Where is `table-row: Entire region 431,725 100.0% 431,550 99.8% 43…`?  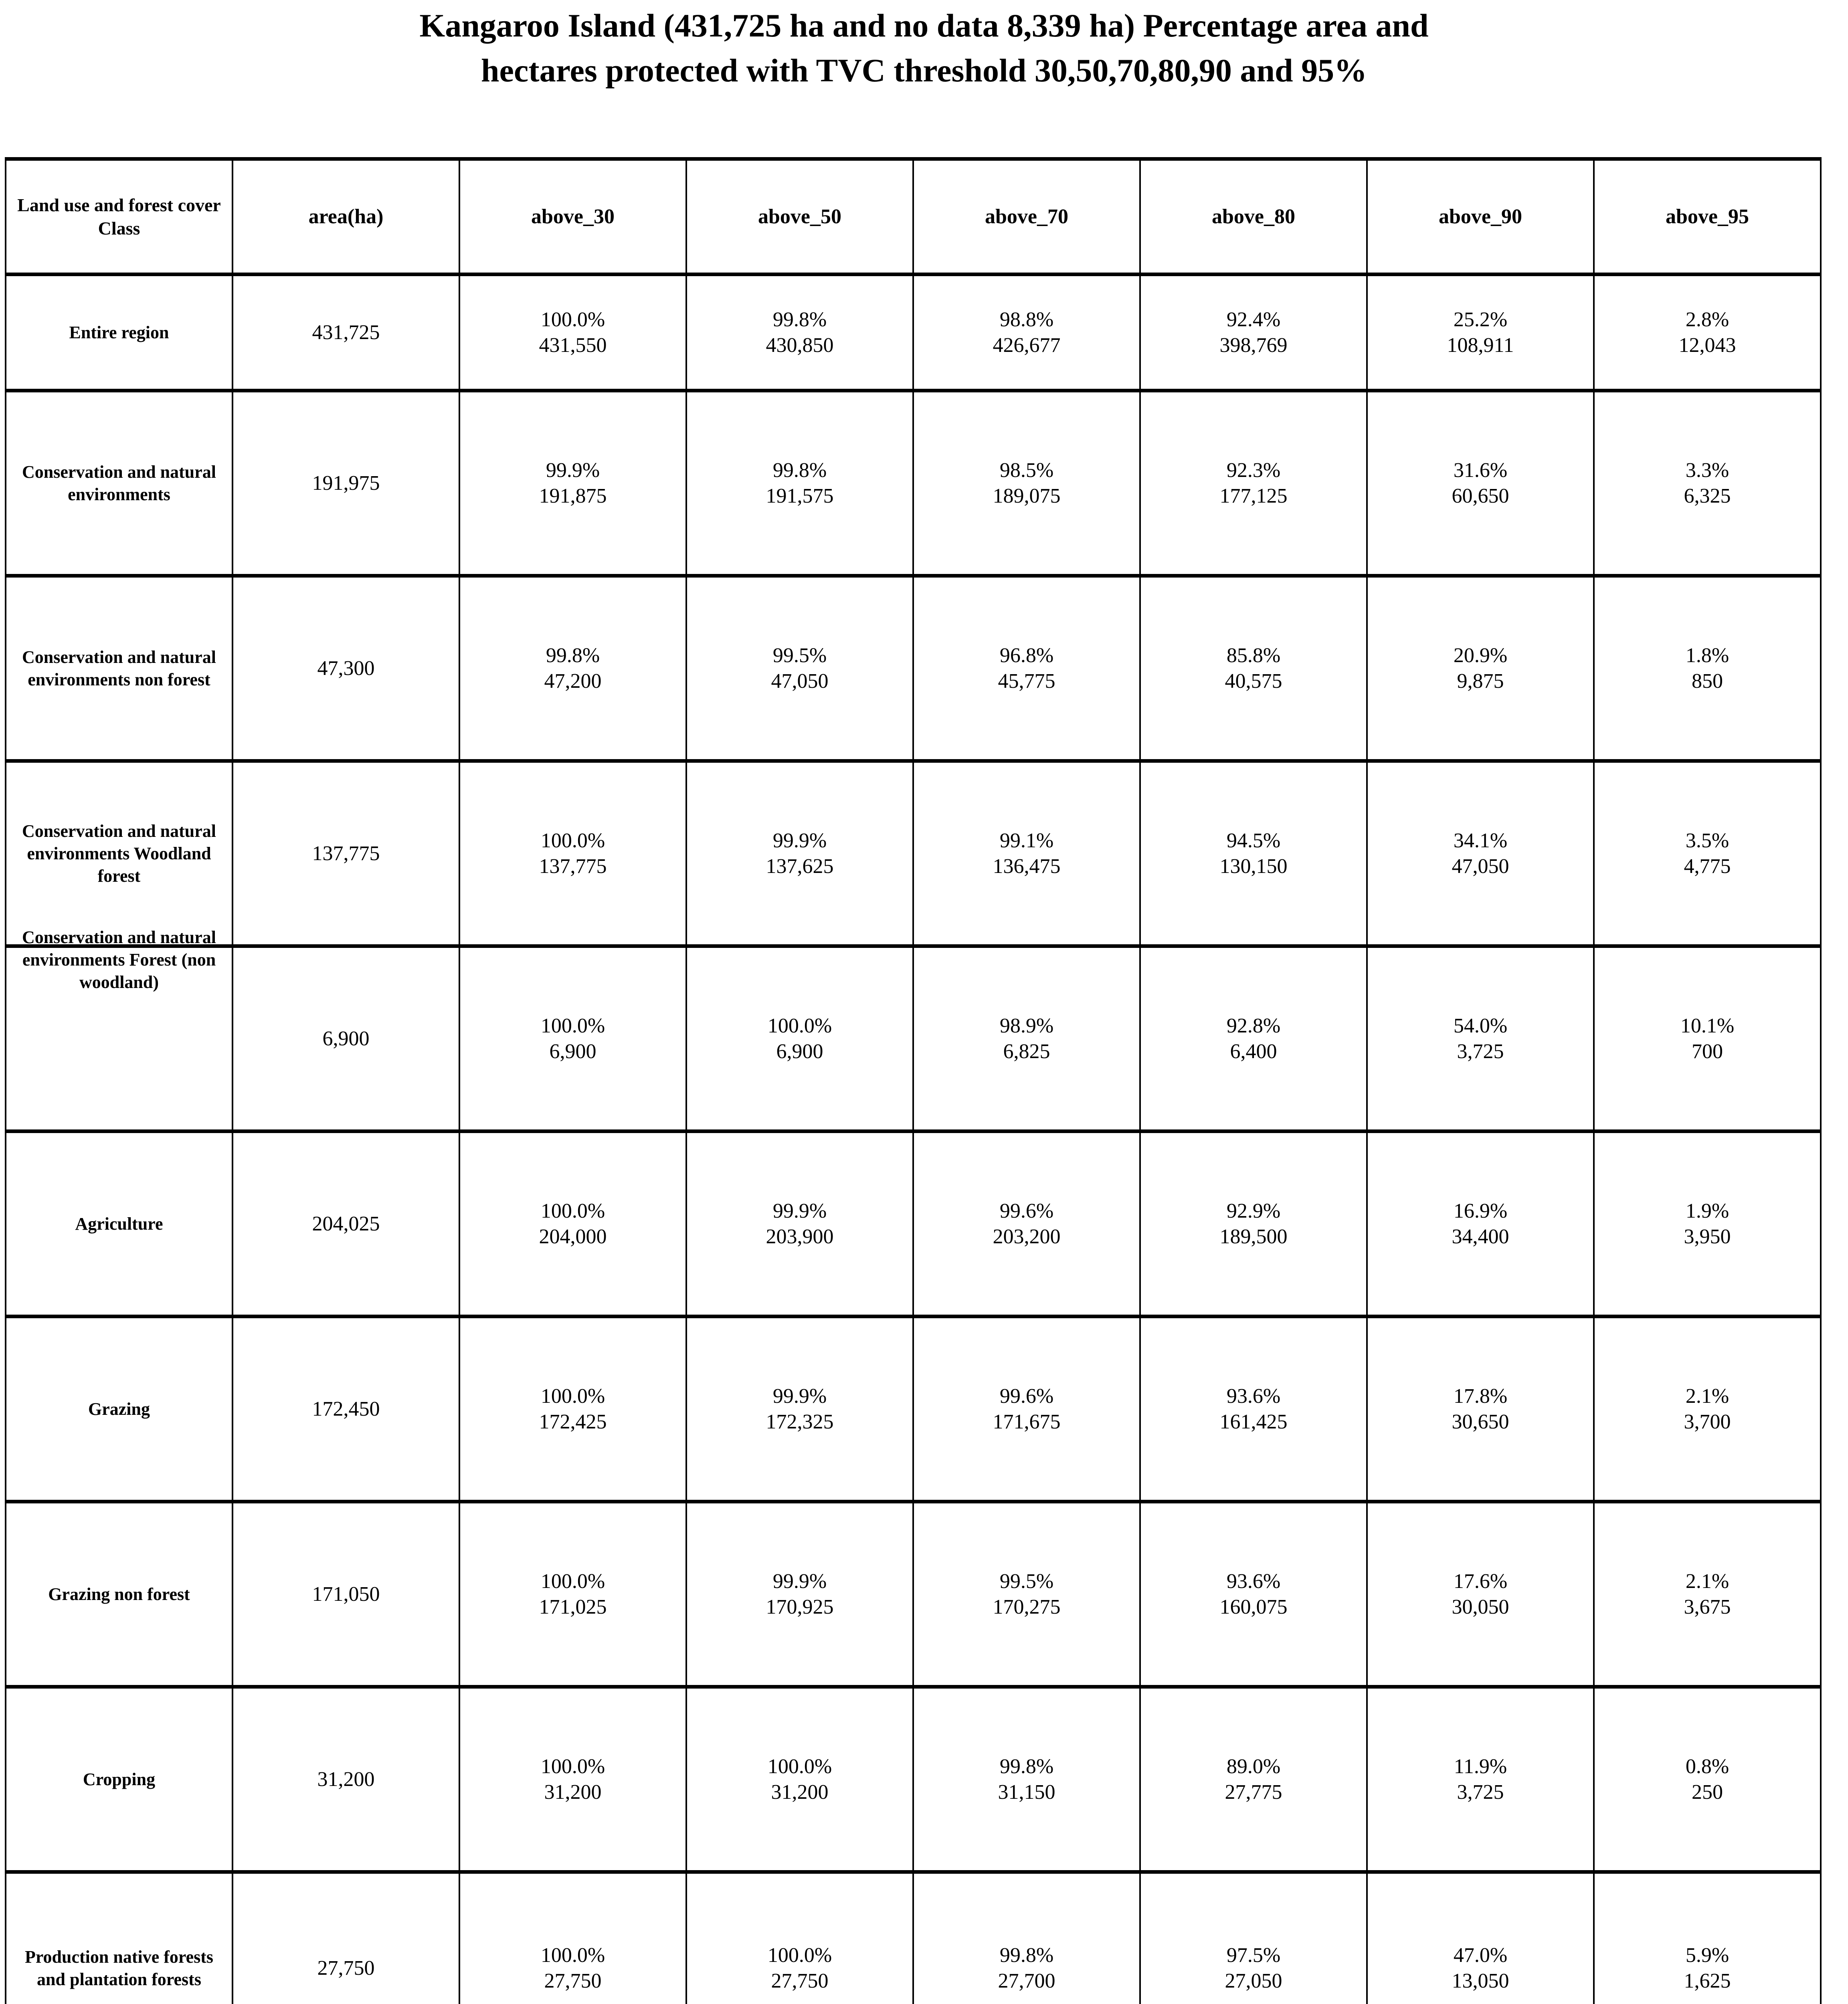 table-row: Entire region 431,725 100.0% 431,550 99.8% 43… is located at coordinates (913, 332).